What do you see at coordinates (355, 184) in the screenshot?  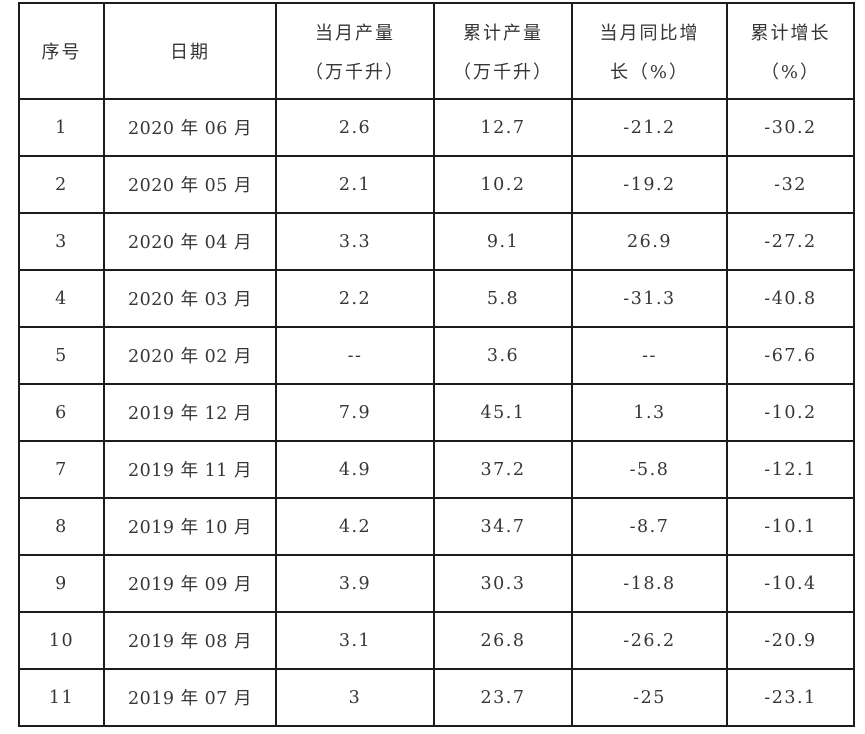 I see `cell-monthly-production: 2.1` at bounding box center [355, 184].